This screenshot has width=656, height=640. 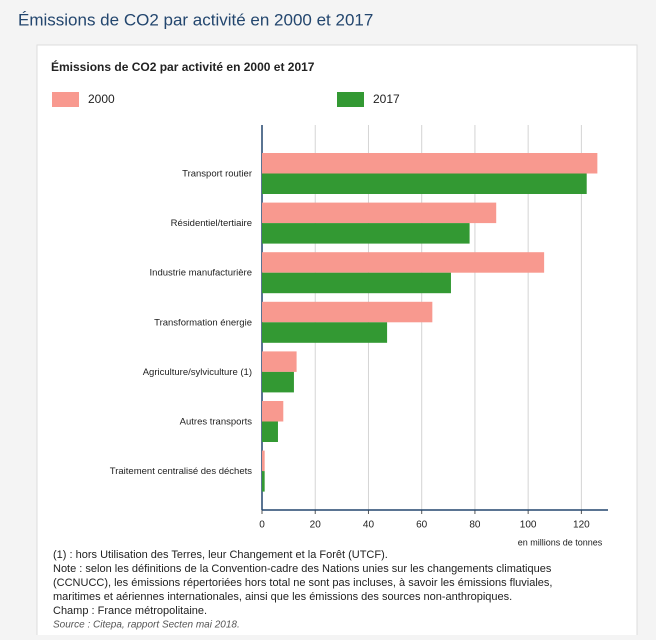 I want to click on note: Champ : France métropolitaine., so click(x=130, y=611).